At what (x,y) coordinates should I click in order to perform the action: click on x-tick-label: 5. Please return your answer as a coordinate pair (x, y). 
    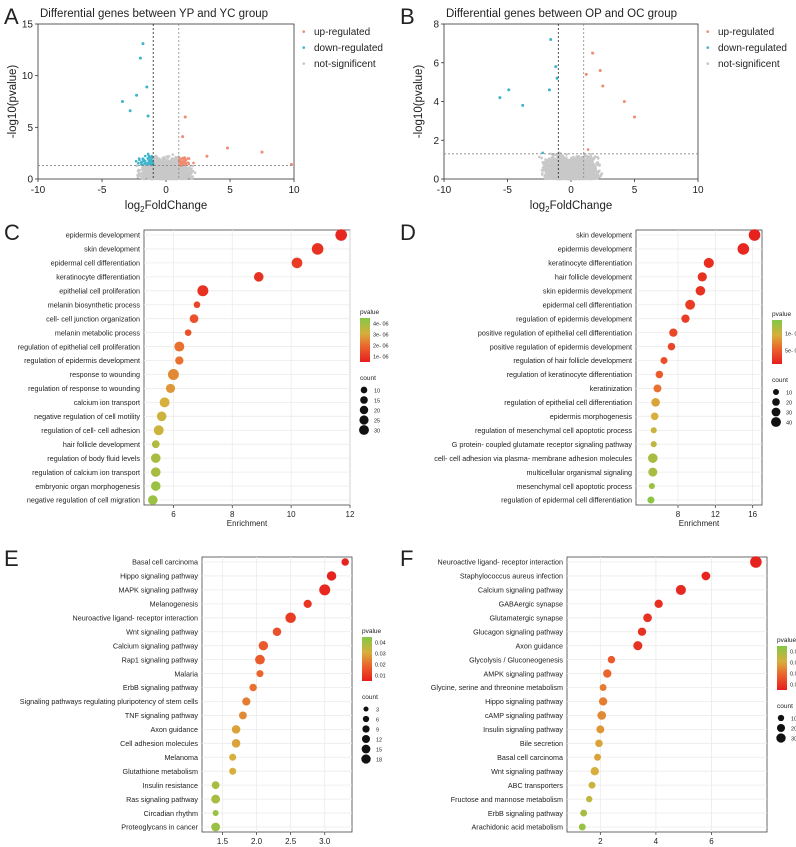
    Looking at the image, I should click on (635, 190).